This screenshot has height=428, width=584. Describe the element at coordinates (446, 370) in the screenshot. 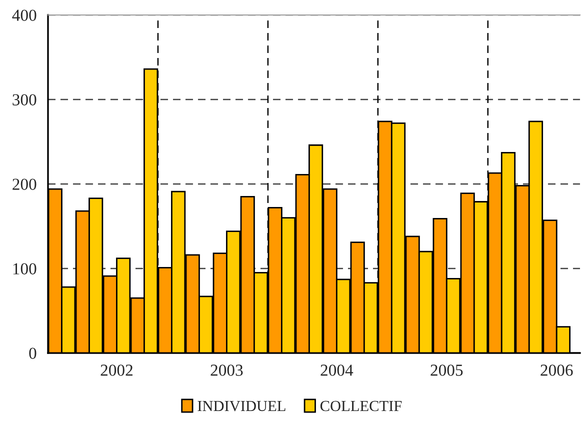

I see `x-tick-label: 2005` at that location.